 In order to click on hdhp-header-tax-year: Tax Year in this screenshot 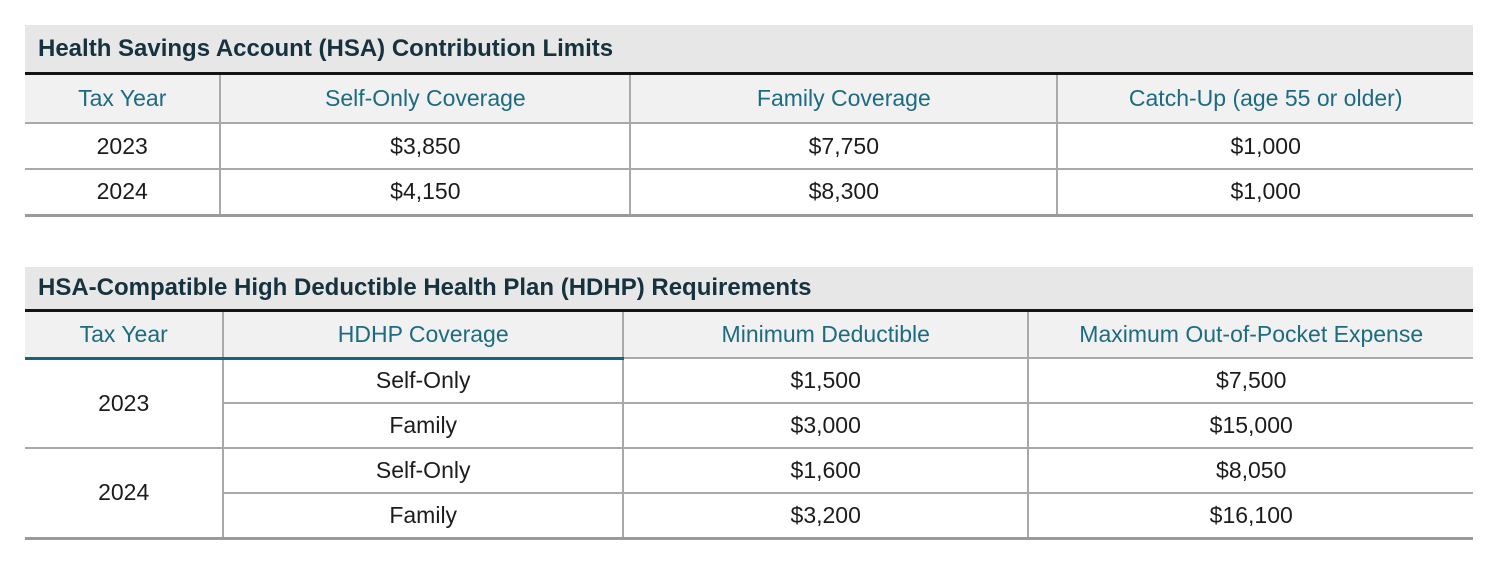, I will do `click(125, 336)`.